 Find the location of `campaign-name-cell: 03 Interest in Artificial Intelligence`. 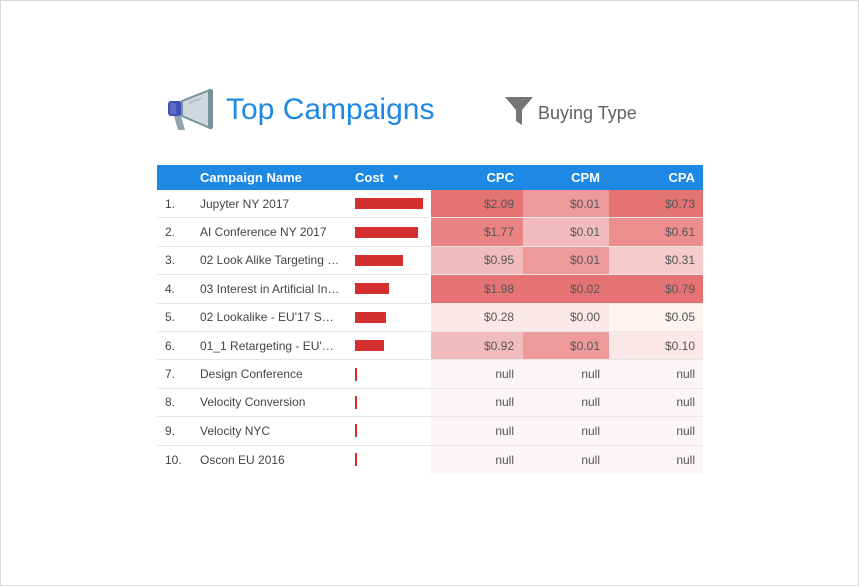

campaign-name-cell: 03 Interest in Artificial Intelligence is located at coordinates (277, 288).